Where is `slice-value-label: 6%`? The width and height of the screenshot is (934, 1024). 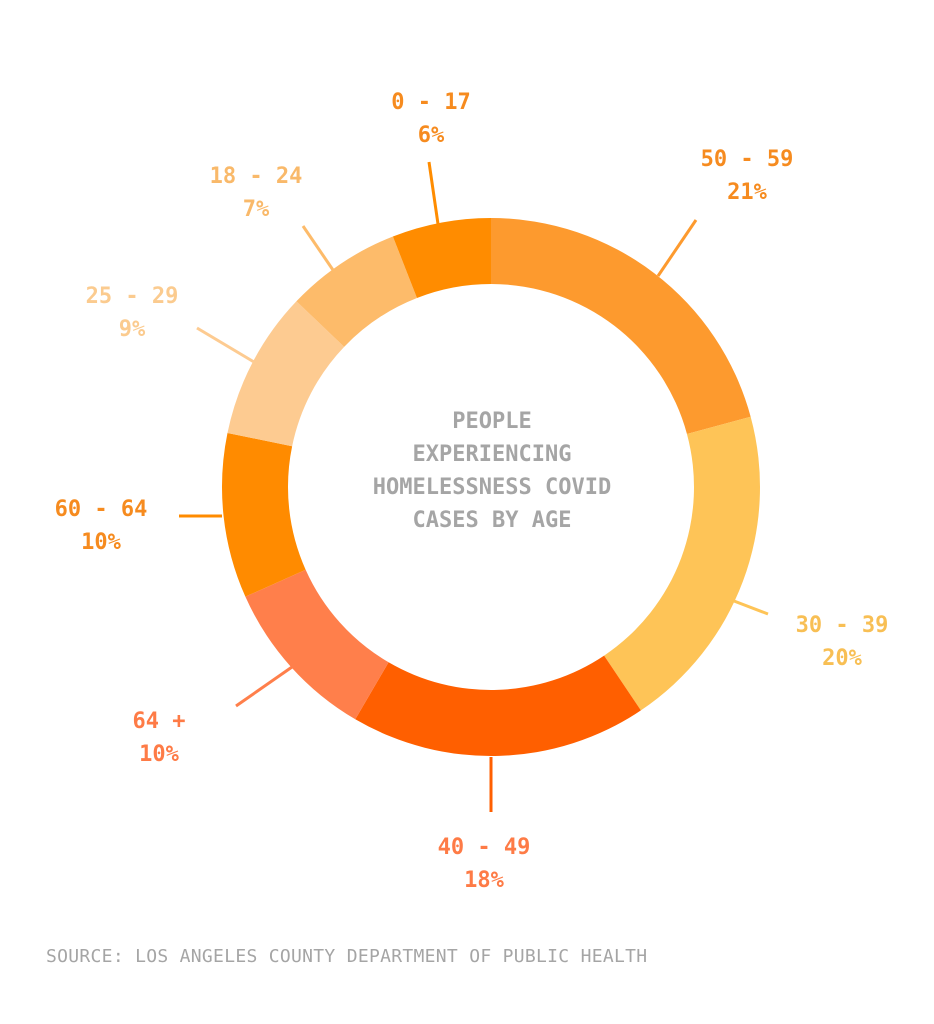 slice-value-label: 6% is located at coordinates (431, 135).